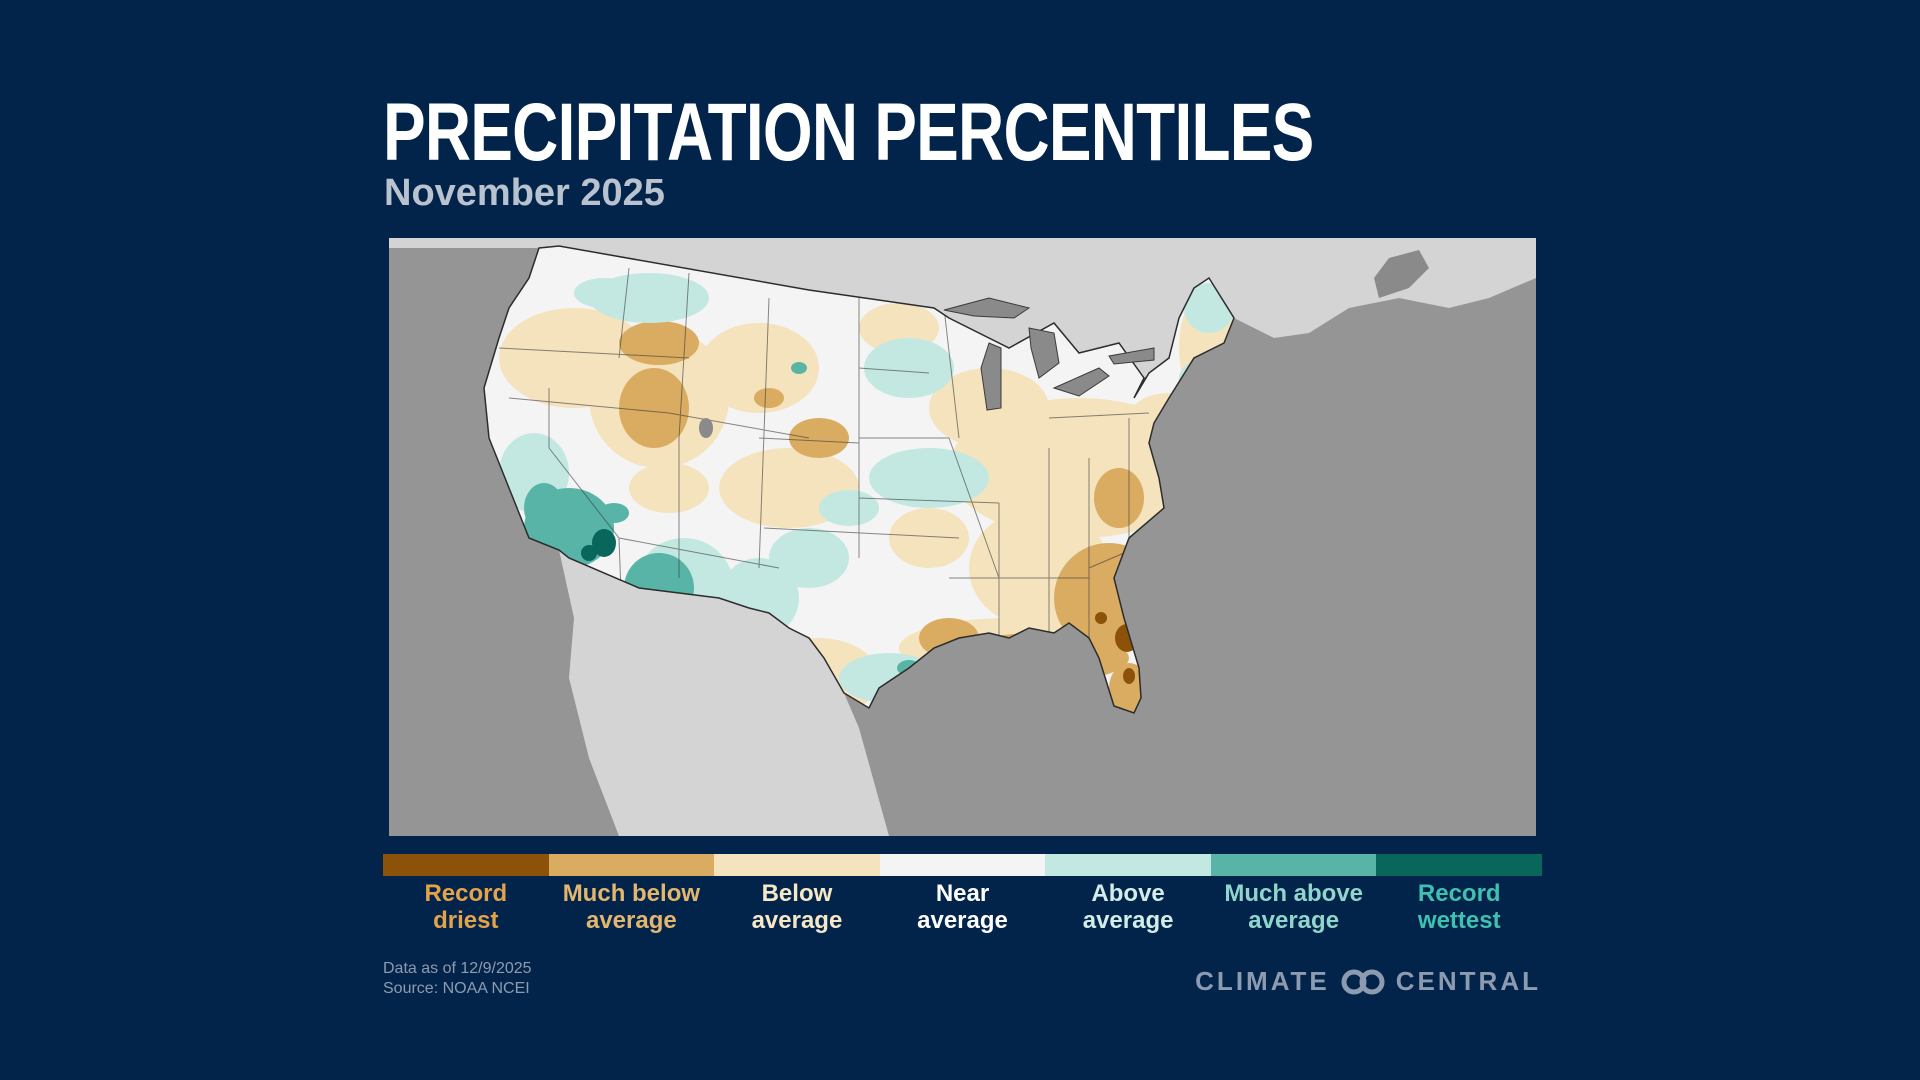 This screenshot has height=1080, width=1920. I want to click on legend-swatch-much-below, so click(631, 865).